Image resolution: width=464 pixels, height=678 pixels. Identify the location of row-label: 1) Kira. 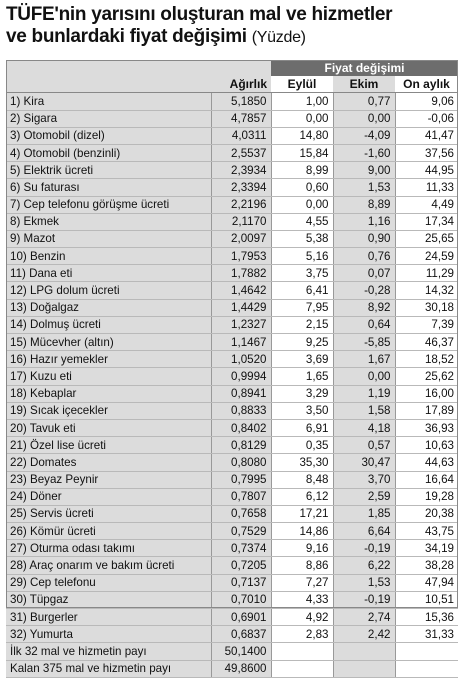
(108, 101).